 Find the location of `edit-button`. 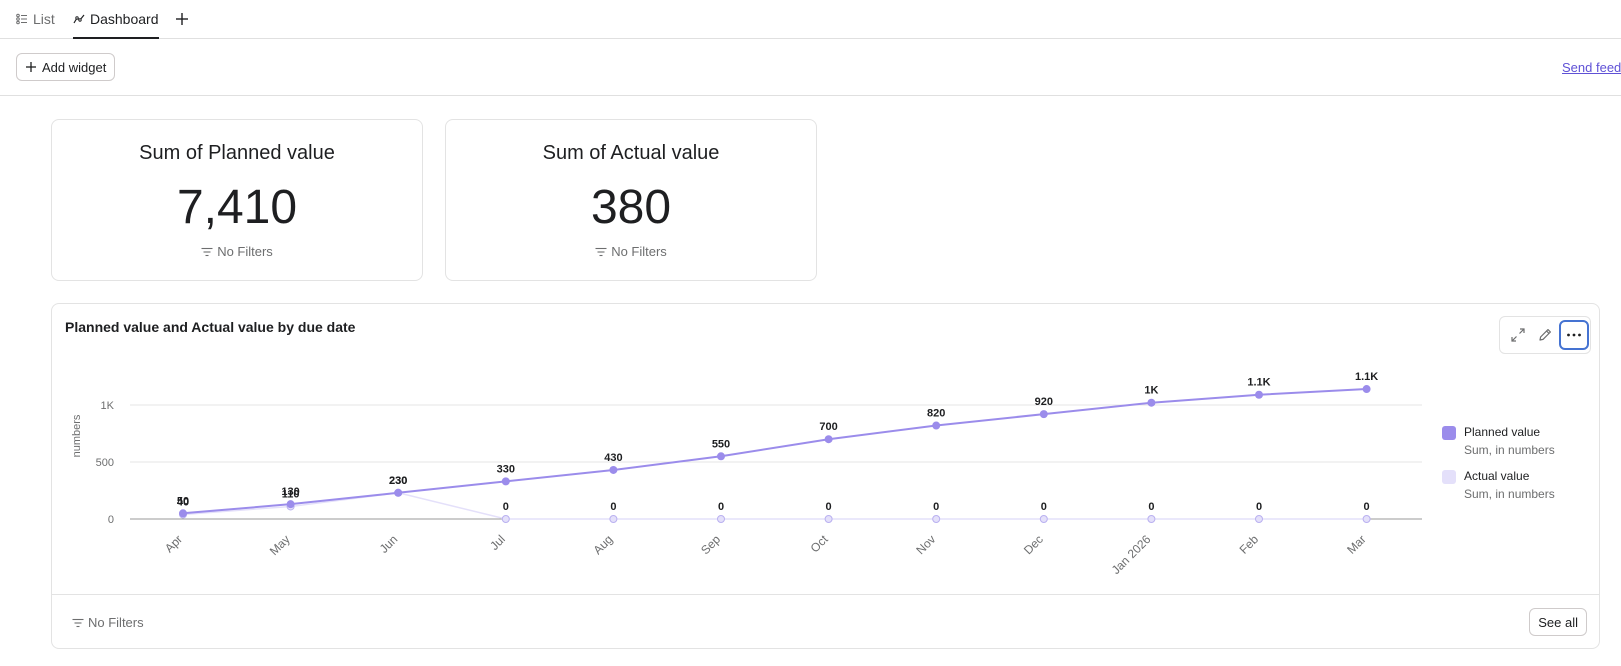

edit-button is located at coordinates (1545, 335).